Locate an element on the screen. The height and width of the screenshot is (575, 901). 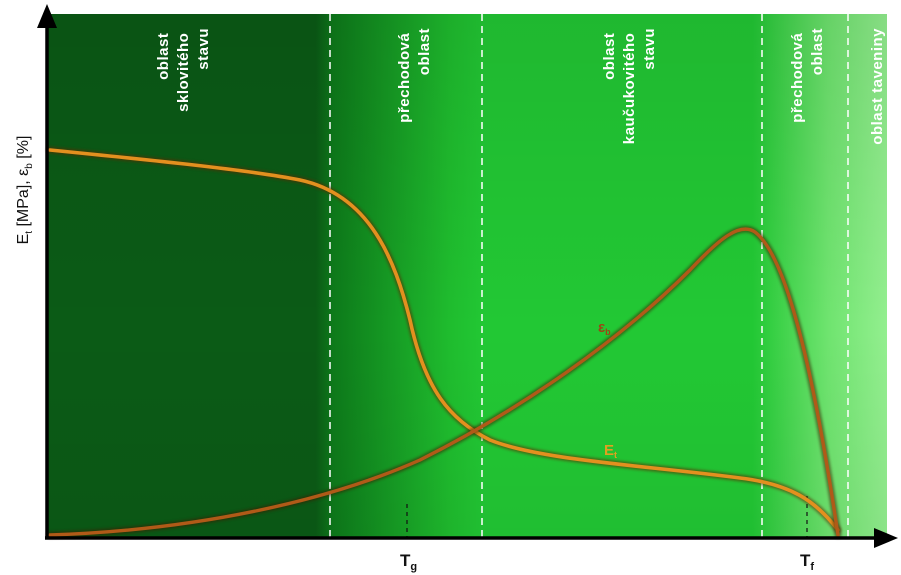
modulus-curve-label: Et is located at coordinates (610, 451).